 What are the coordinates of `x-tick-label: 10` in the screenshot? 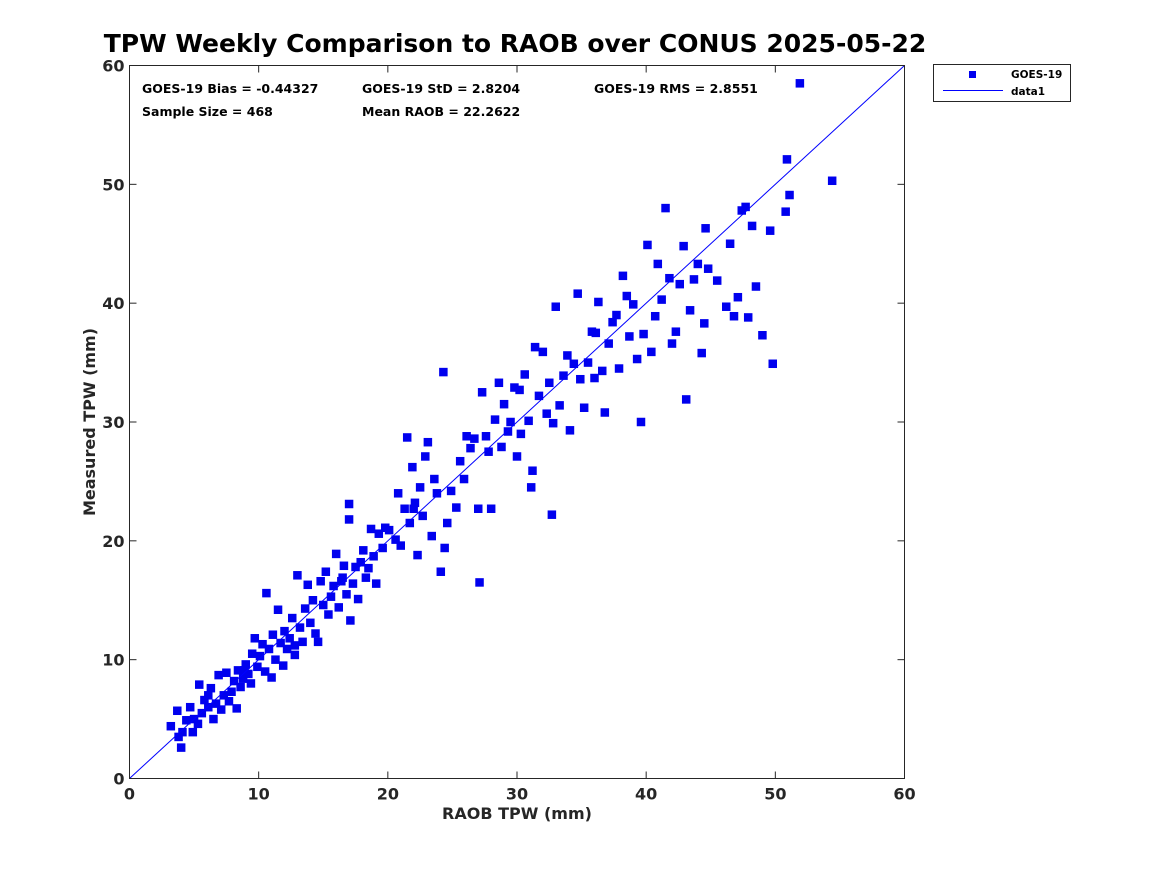 It's located at (259, 794).